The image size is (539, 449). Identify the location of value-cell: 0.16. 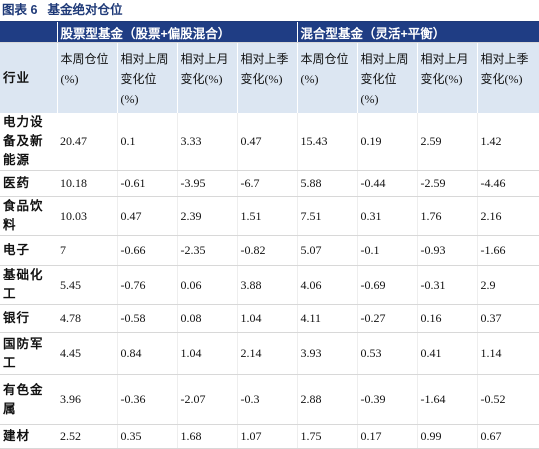
(447, 318).